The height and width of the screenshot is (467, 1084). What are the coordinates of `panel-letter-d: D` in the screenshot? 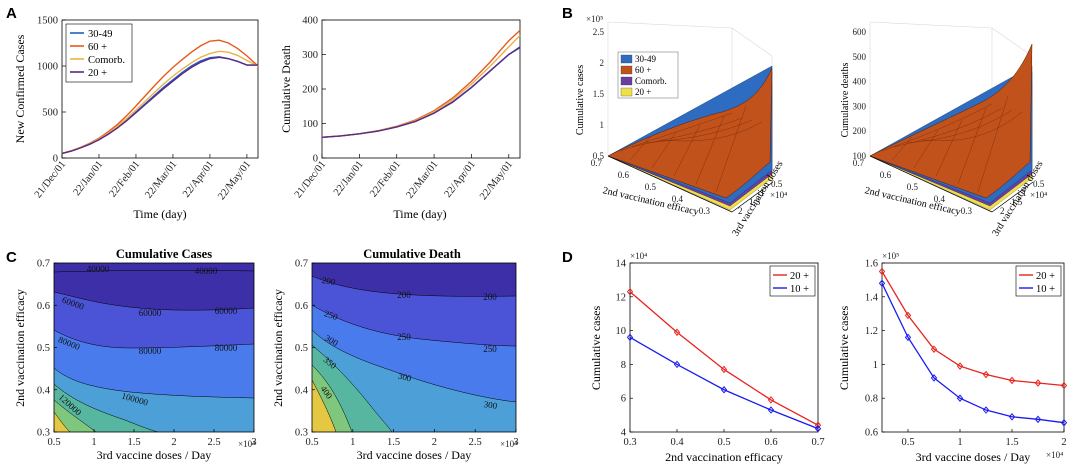 It's located at (567, 257).